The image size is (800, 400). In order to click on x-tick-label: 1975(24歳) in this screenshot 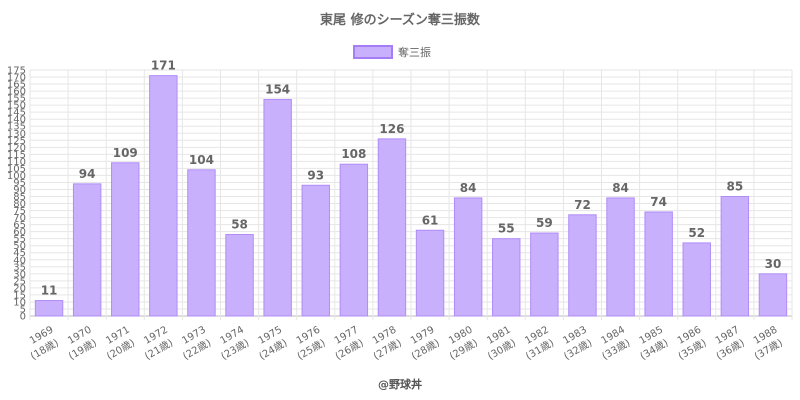, I will do `click(273, 344)`.